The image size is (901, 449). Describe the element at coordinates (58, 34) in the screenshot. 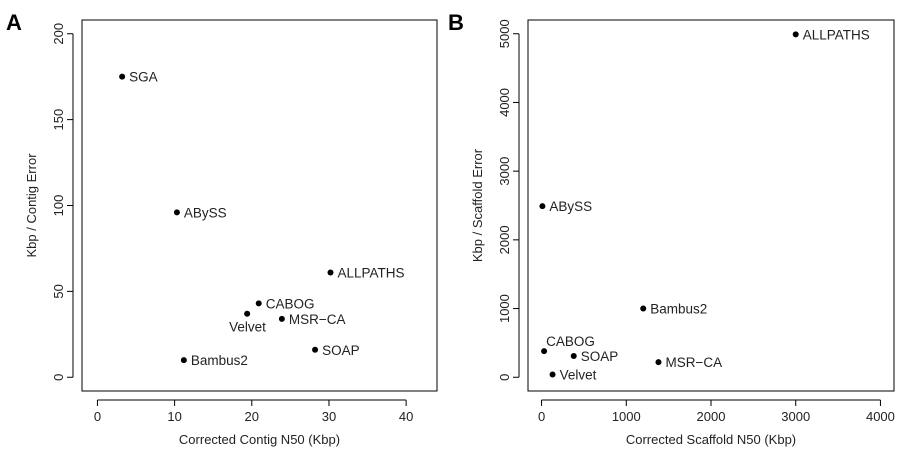

I see `y-tick-label: 200` at that location.